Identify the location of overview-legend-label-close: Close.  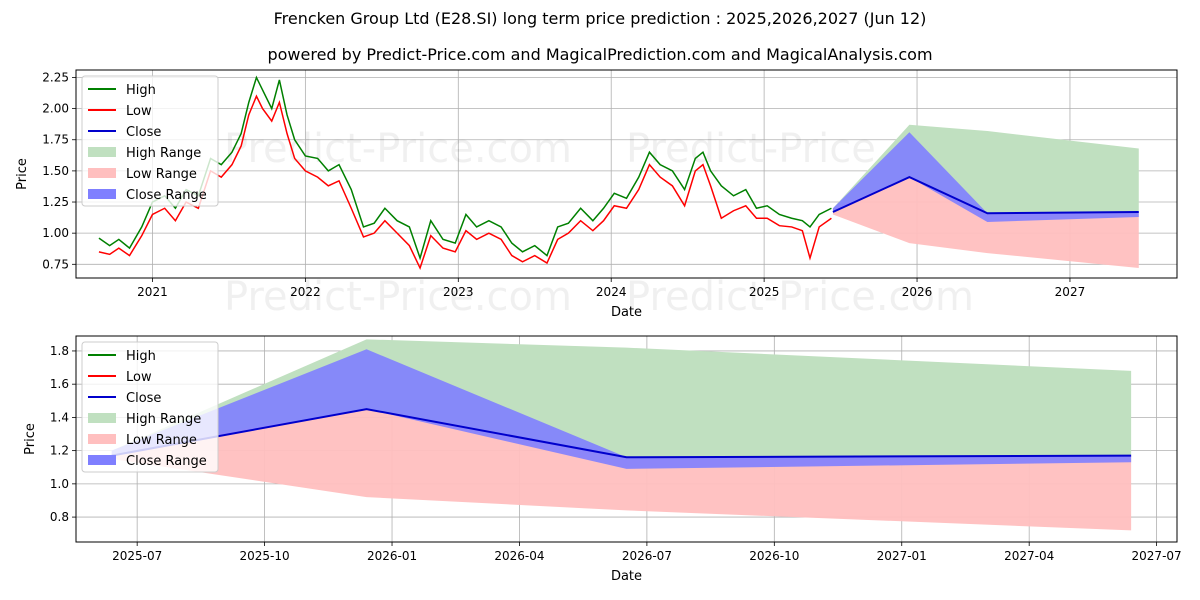
(143, 132).